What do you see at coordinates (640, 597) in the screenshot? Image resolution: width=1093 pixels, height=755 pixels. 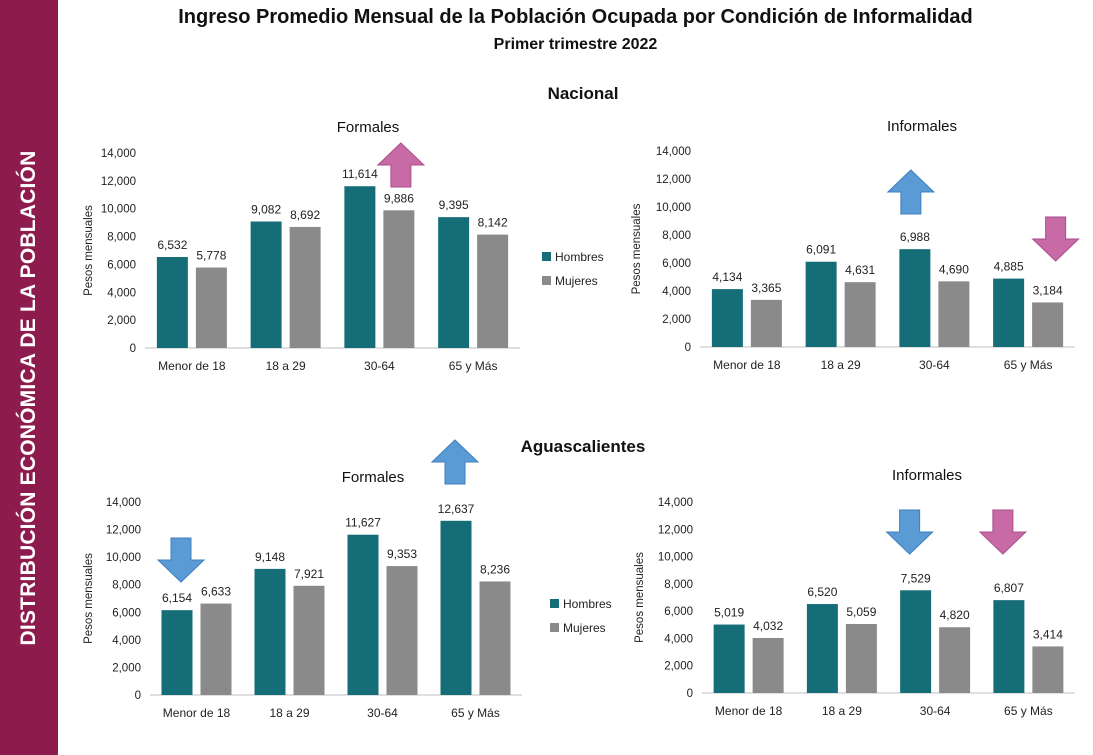 I see `y-axis-label-3: Pesos mensuales` at bounding box center [640, 597].